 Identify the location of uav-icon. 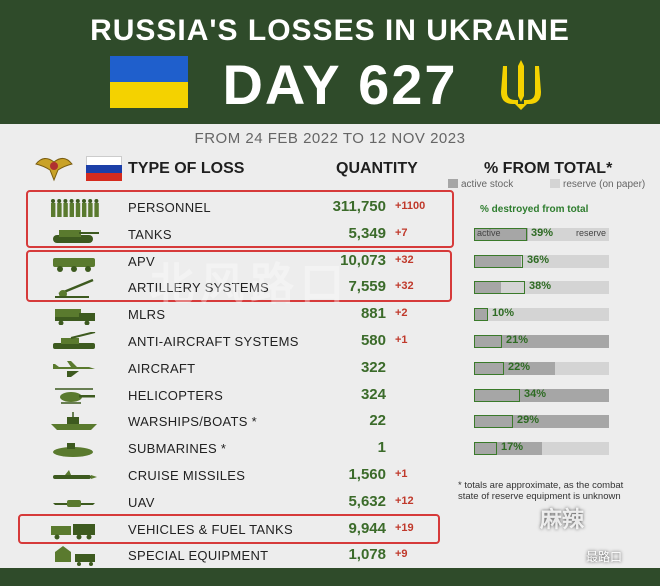
(74, 503).